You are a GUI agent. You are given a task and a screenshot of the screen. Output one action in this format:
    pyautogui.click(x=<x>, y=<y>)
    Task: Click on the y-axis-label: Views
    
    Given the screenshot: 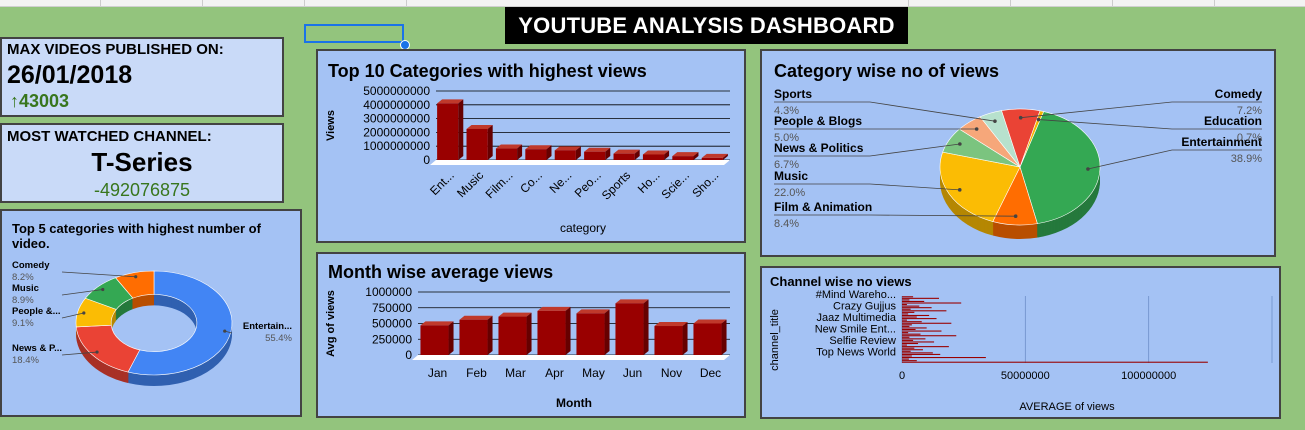 What is the action you would take?
    pyautogui.click(x=331, y=125)
    